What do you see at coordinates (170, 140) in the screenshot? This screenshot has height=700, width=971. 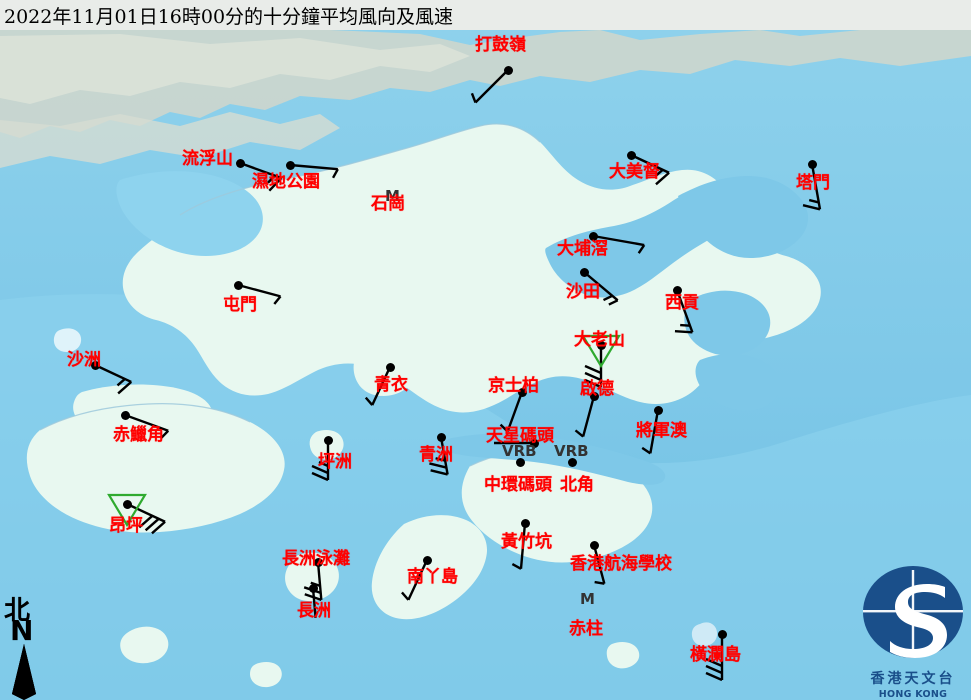 I see `mainland-extra-land` at bounding box center [170, 140].